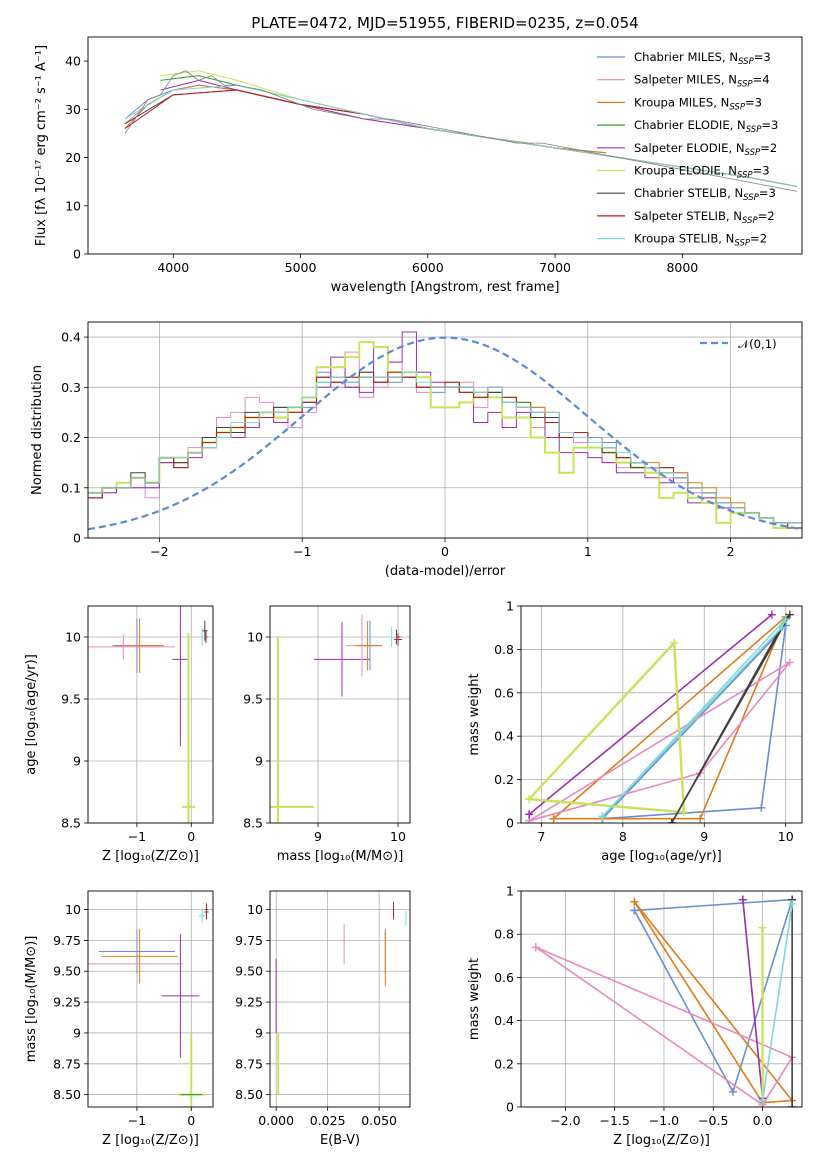 The width and height of the screenshot is (819, 1170). Describe the element at coordinates (588, 551) in the screenshot. I see `x-tick-label: 1` at that location.